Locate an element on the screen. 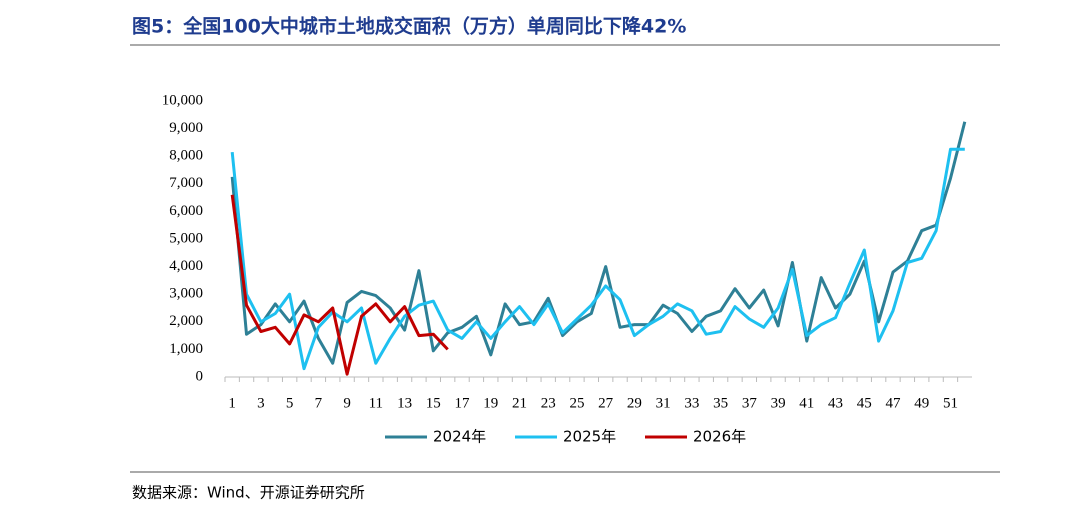 Image resolution: width=1080 pixels, height=528 pixels. x-tick-label: 27 is located at coordinates (606, 403).